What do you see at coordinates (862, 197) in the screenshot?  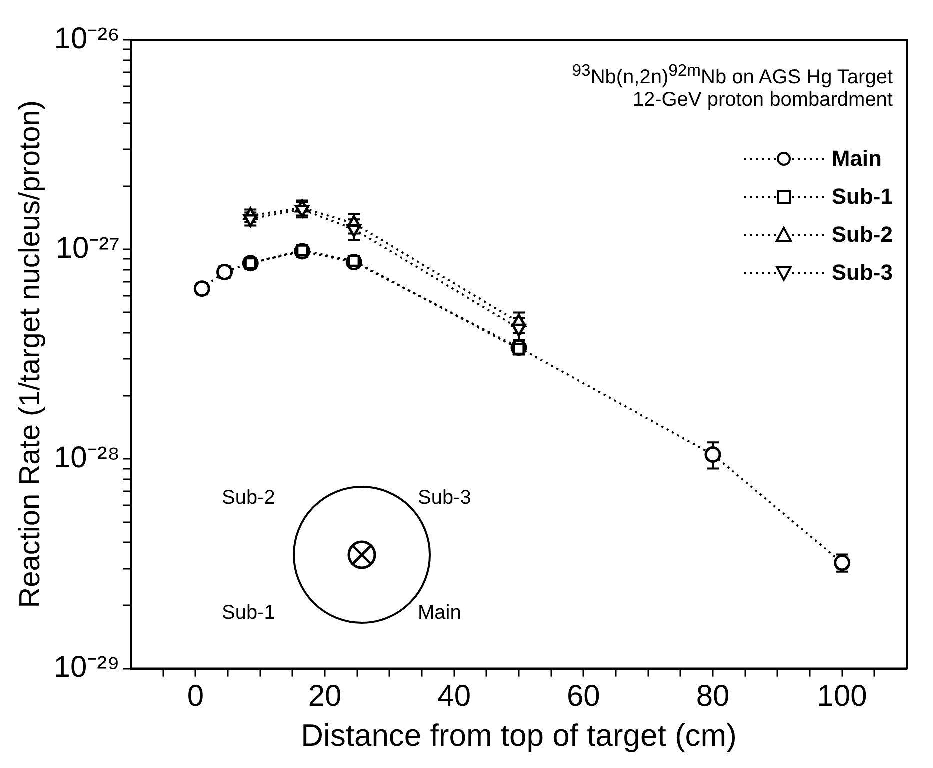 I see `legend-label: Sub-1` at bounding box center [862, 197].